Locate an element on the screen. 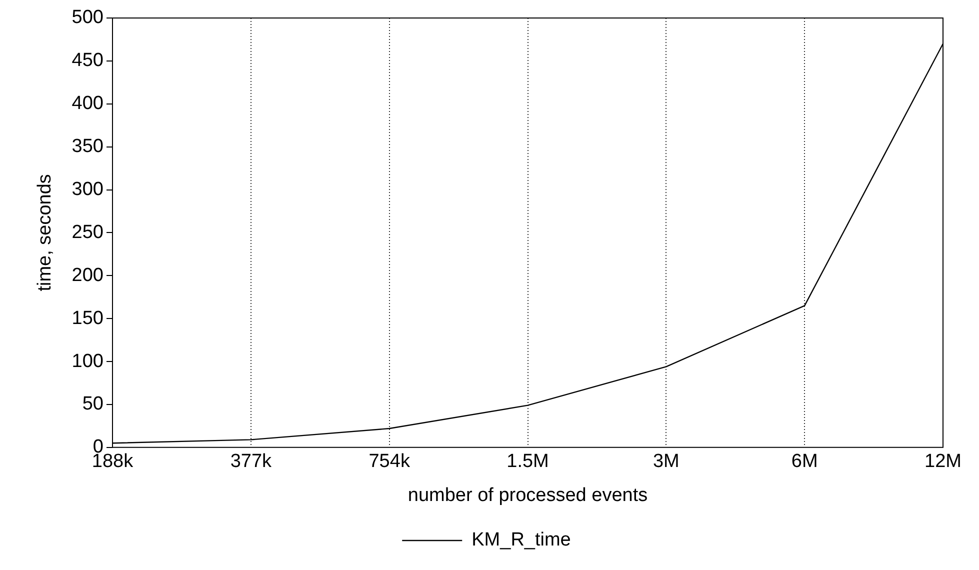 This screenshot has height=570, width=979. x-axis-title: number of processed events is located at coordinates (528, 495).